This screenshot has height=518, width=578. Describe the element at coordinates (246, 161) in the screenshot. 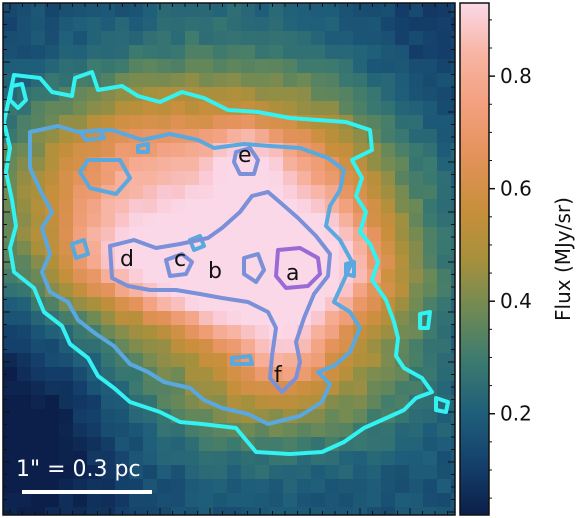

I see `contour-inner-blob` at that location.